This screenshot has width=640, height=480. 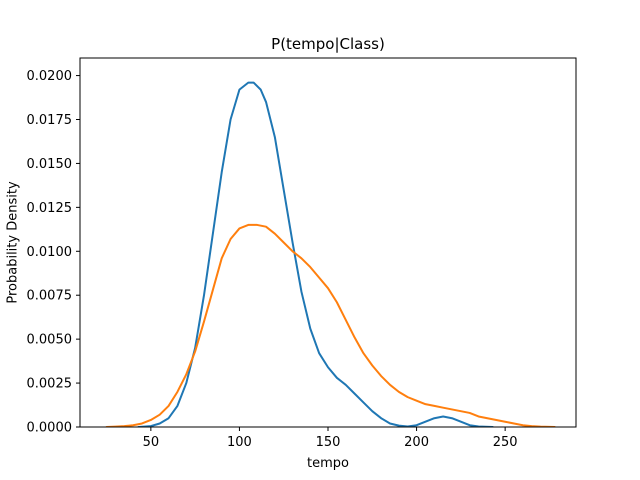 What do you see at coordinates (239, 442) in the screenshot?
I see `x-tick-label: 100` at bounding box center [239, 442].